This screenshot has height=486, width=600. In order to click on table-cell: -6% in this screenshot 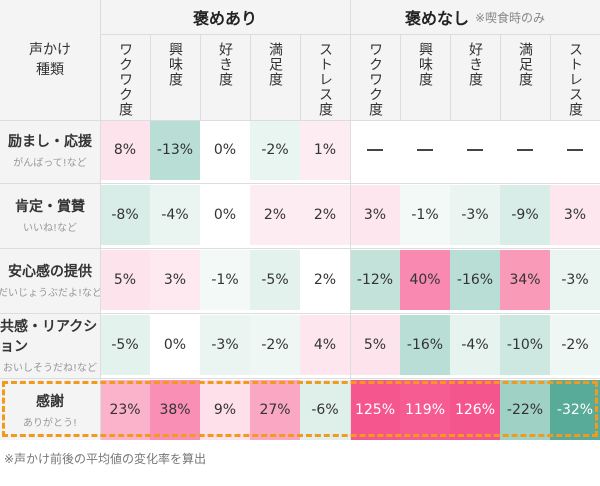, I will do `click(325, 410)`.